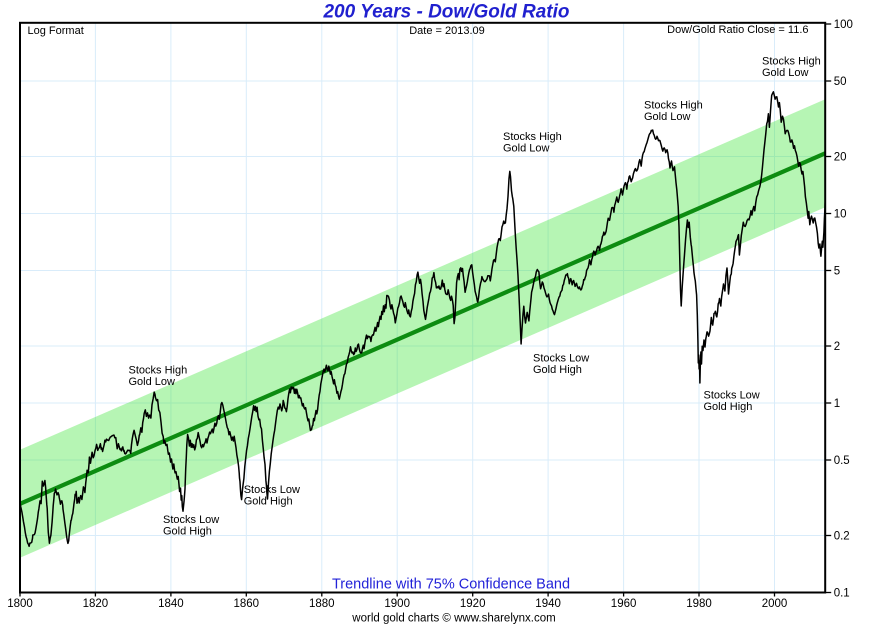 This screenshot has width=890, height=625. Describe the element at coordinates (840, 215) in the screenshot. I see `svg-text: 10` at that location.